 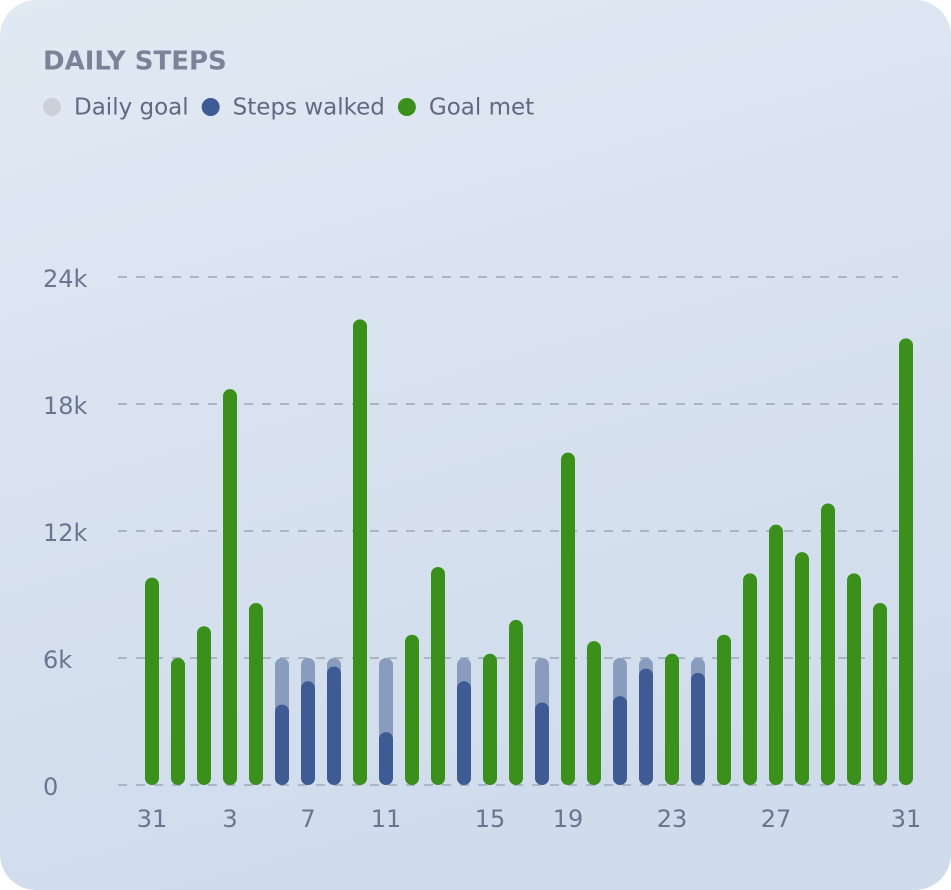 What do you see at coordinates (568, 819) in the screenshot?
I see `x-tick-label: 19` at bounding box center [568, 819].